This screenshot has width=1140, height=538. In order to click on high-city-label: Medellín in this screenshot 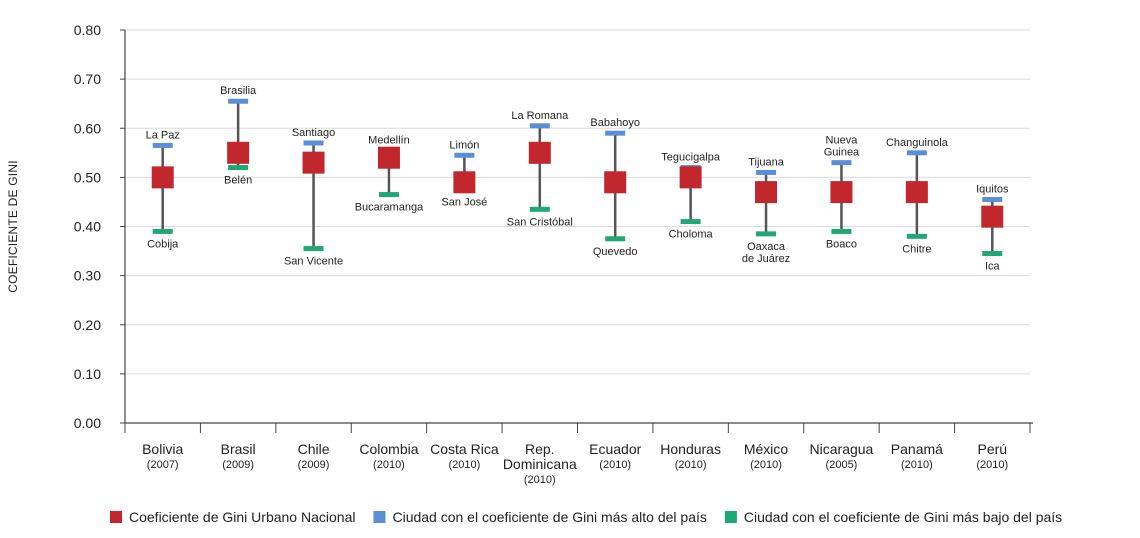, I will do `click(389, 140)`.